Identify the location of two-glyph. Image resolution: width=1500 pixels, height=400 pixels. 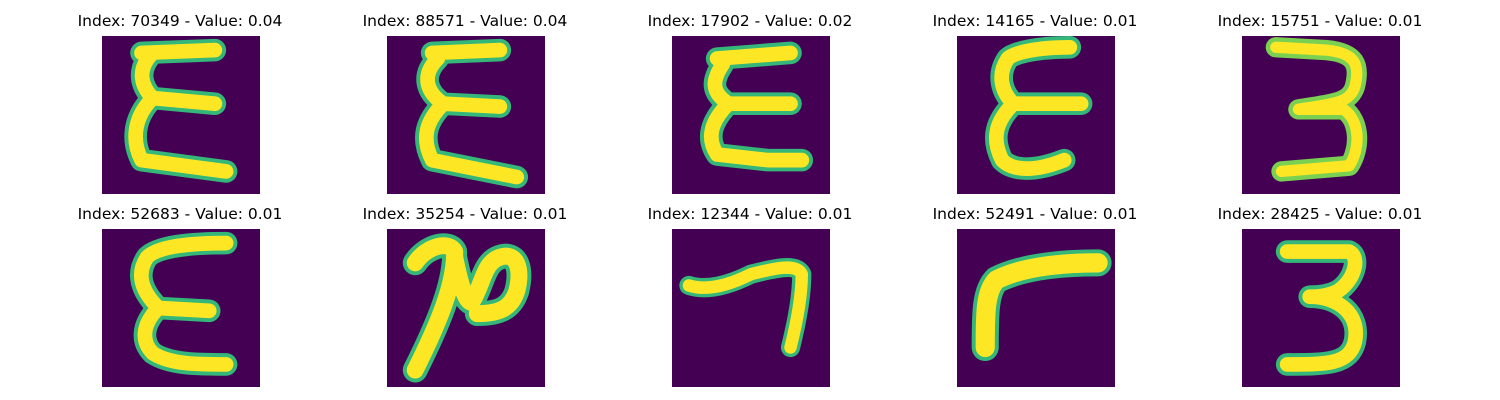
(467, 308).